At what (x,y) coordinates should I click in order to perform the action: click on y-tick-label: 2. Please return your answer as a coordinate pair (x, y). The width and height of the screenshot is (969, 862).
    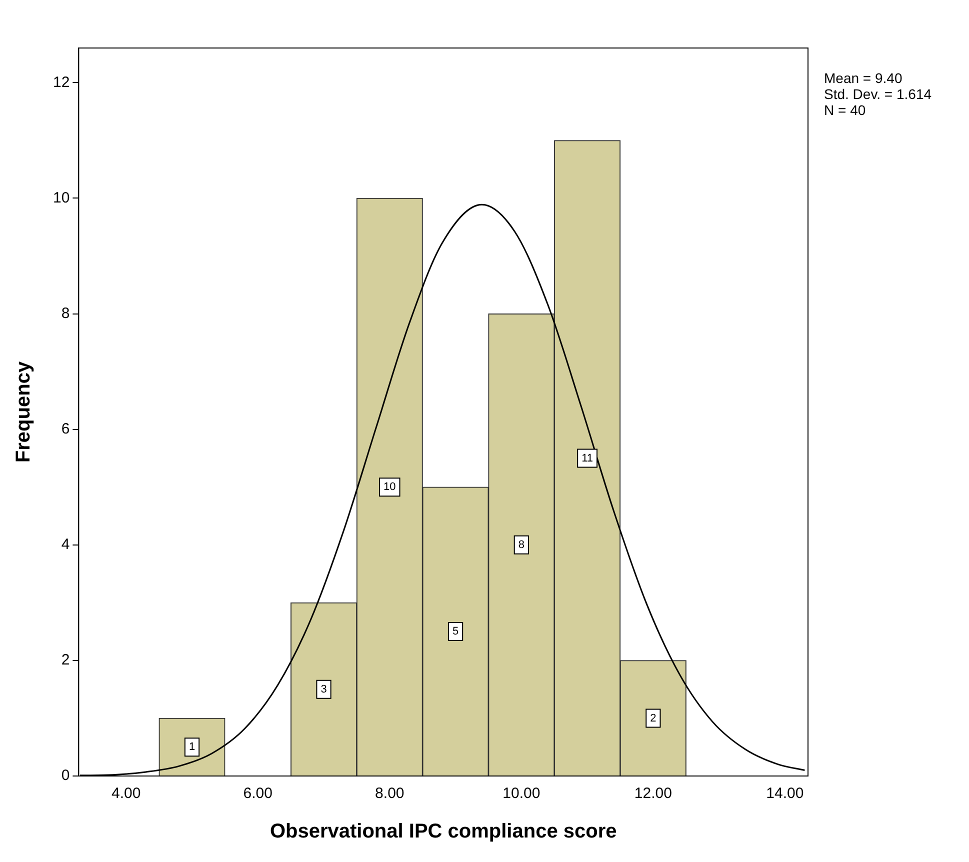
    Looking at the image, I should click on (65, 660).